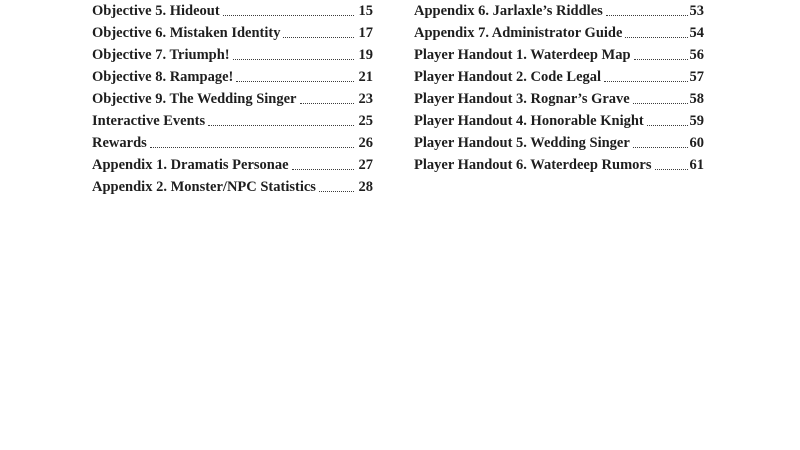 This screenshot has height=450, width=800. I want to click on toc-entry: Appendix 7. Administrator Guide 54, so click(559, 32).